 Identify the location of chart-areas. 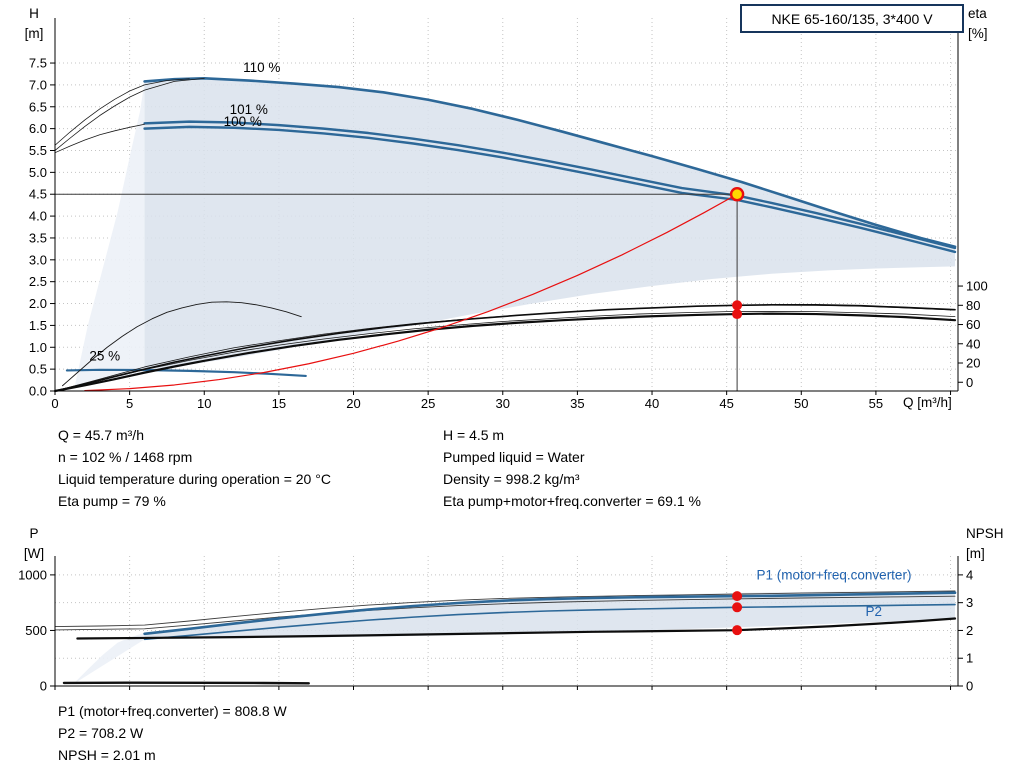
(514, 637).